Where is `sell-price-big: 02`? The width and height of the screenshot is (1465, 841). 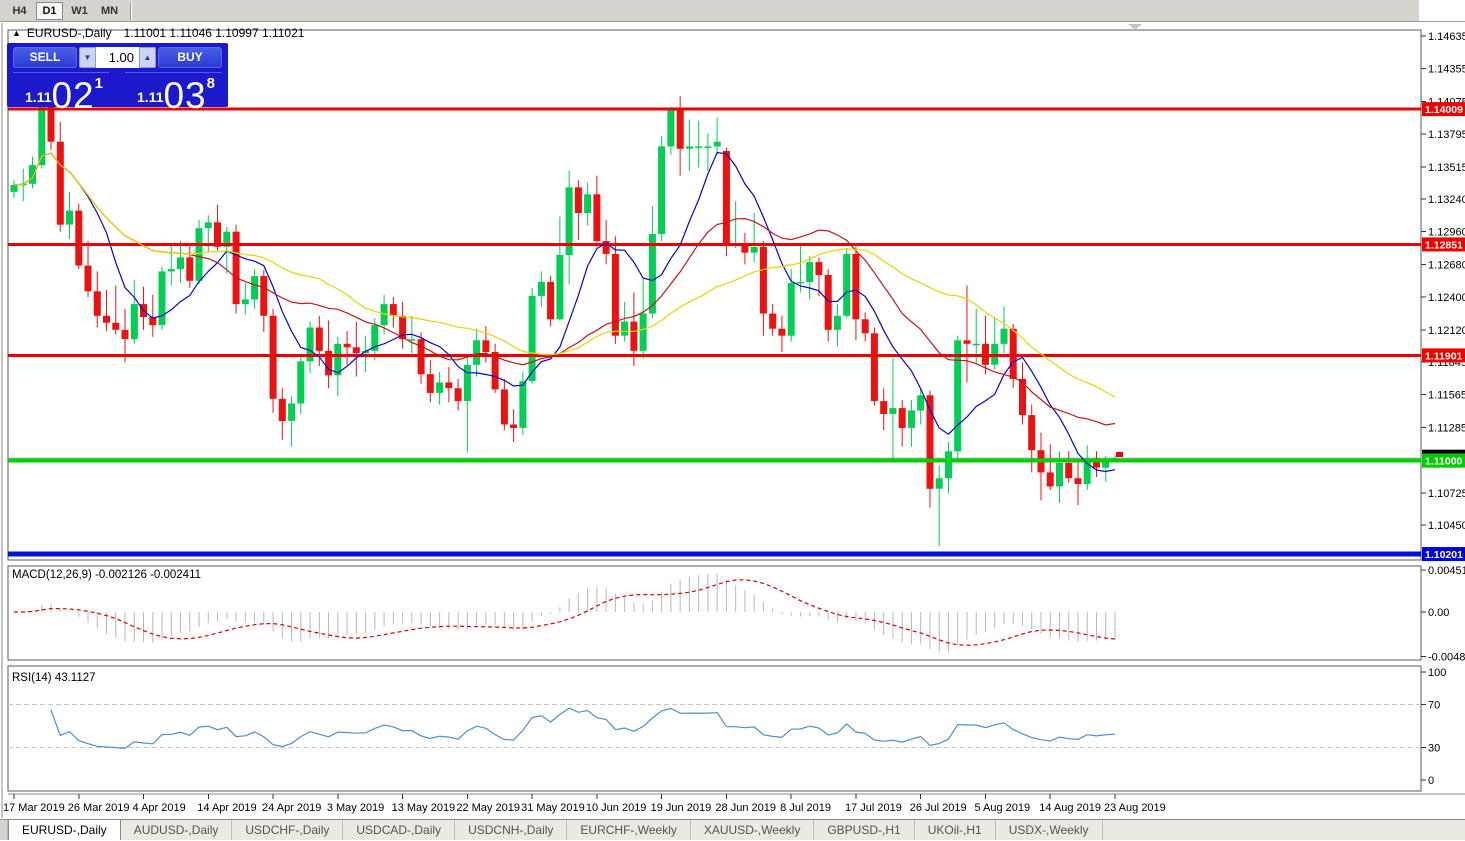 sell-price-big: 02 is located at coordinates (73, 95).